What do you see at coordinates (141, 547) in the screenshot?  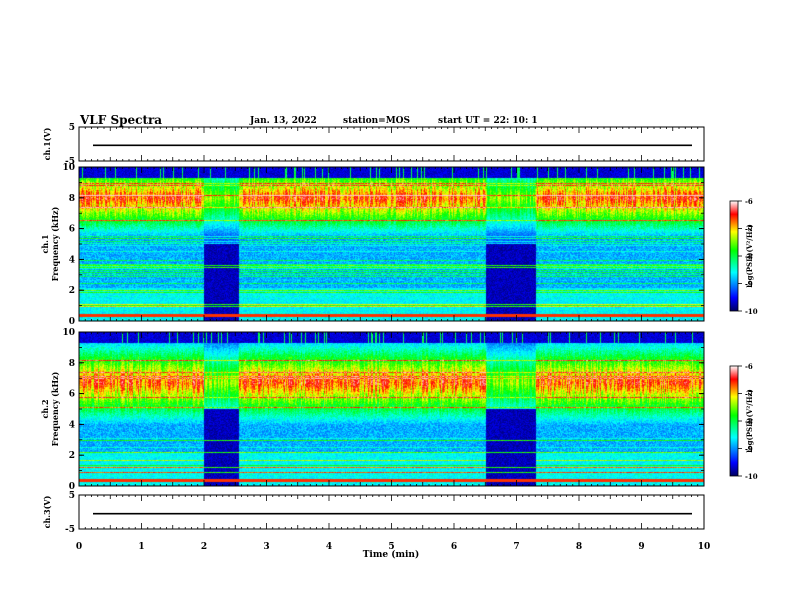 I see `x-tick-label: 1` at bounding box center [141, 547].